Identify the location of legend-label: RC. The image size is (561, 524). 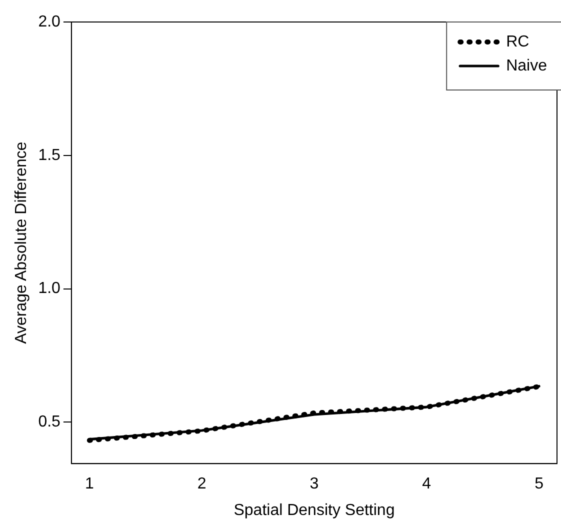
(518, 41).